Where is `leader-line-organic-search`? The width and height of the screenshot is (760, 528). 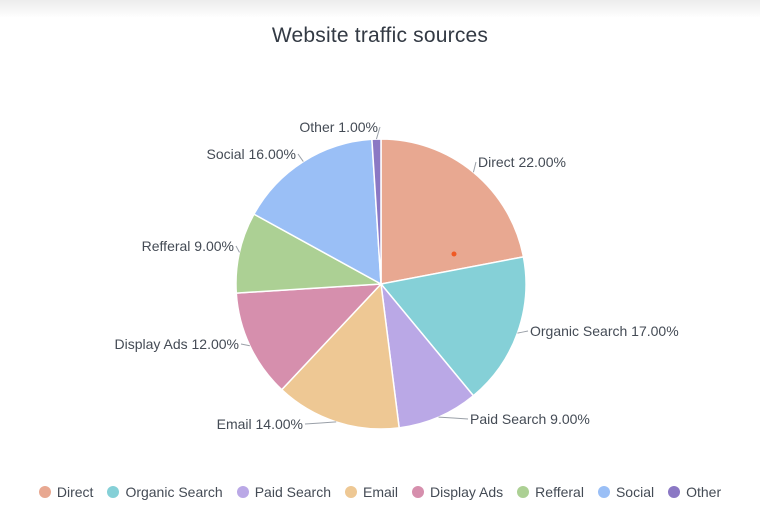 leader-line-organic-search is located at coordinates (523, 332).